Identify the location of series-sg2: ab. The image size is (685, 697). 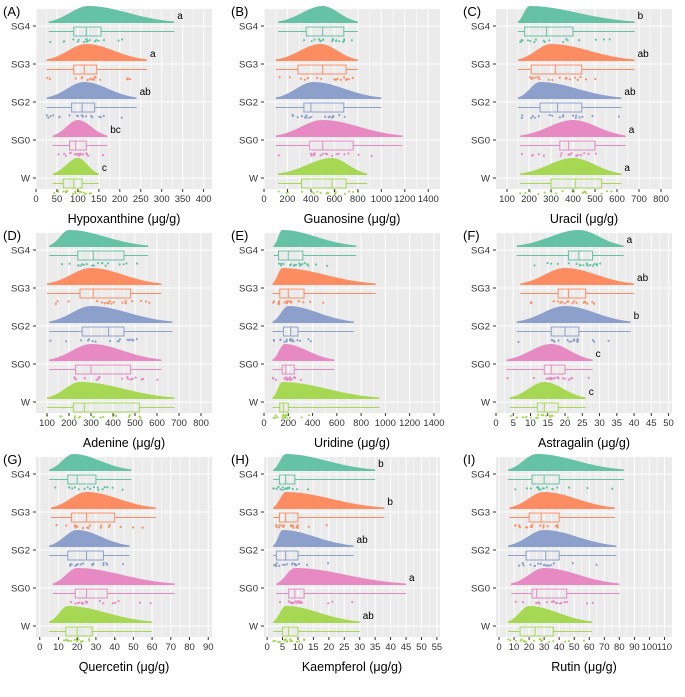
(577, 101).